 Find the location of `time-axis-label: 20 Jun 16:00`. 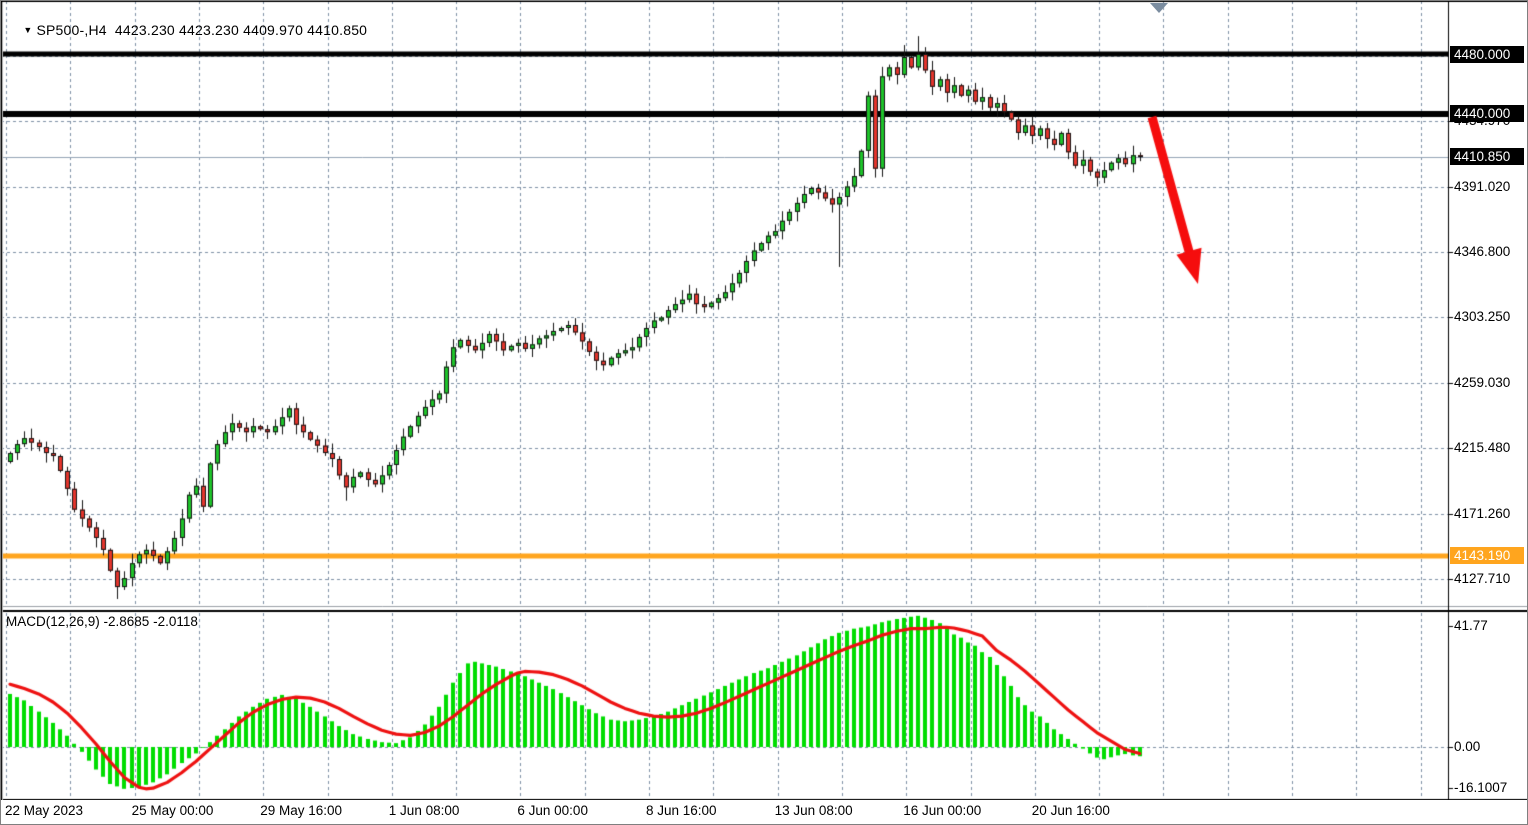

time-axis-label: 20 Jun 16:00 is located at coordinates (1070, 810).